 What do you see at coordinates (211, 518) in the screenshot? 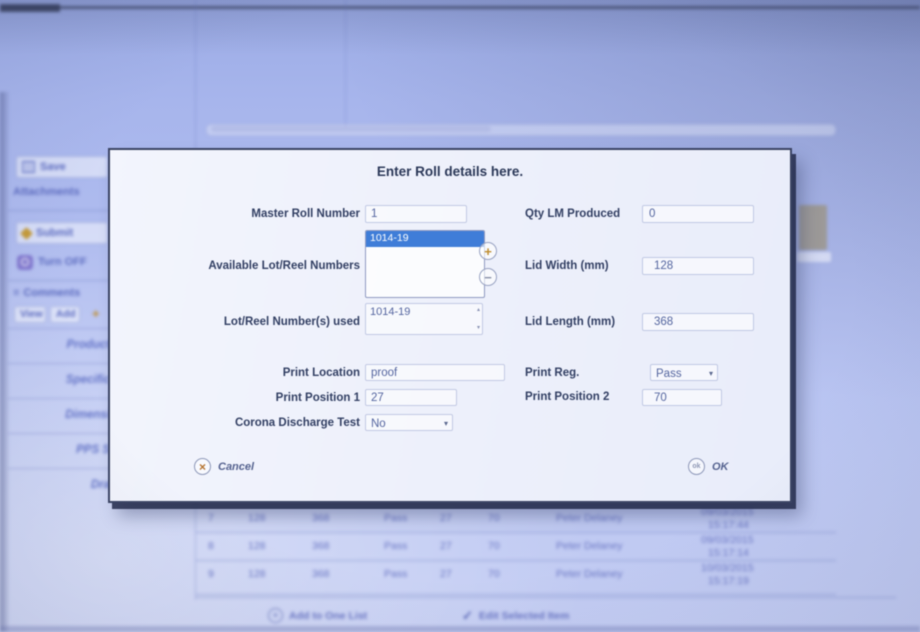
I see `cell-row-number: 7` at bounding box center [211, 518].